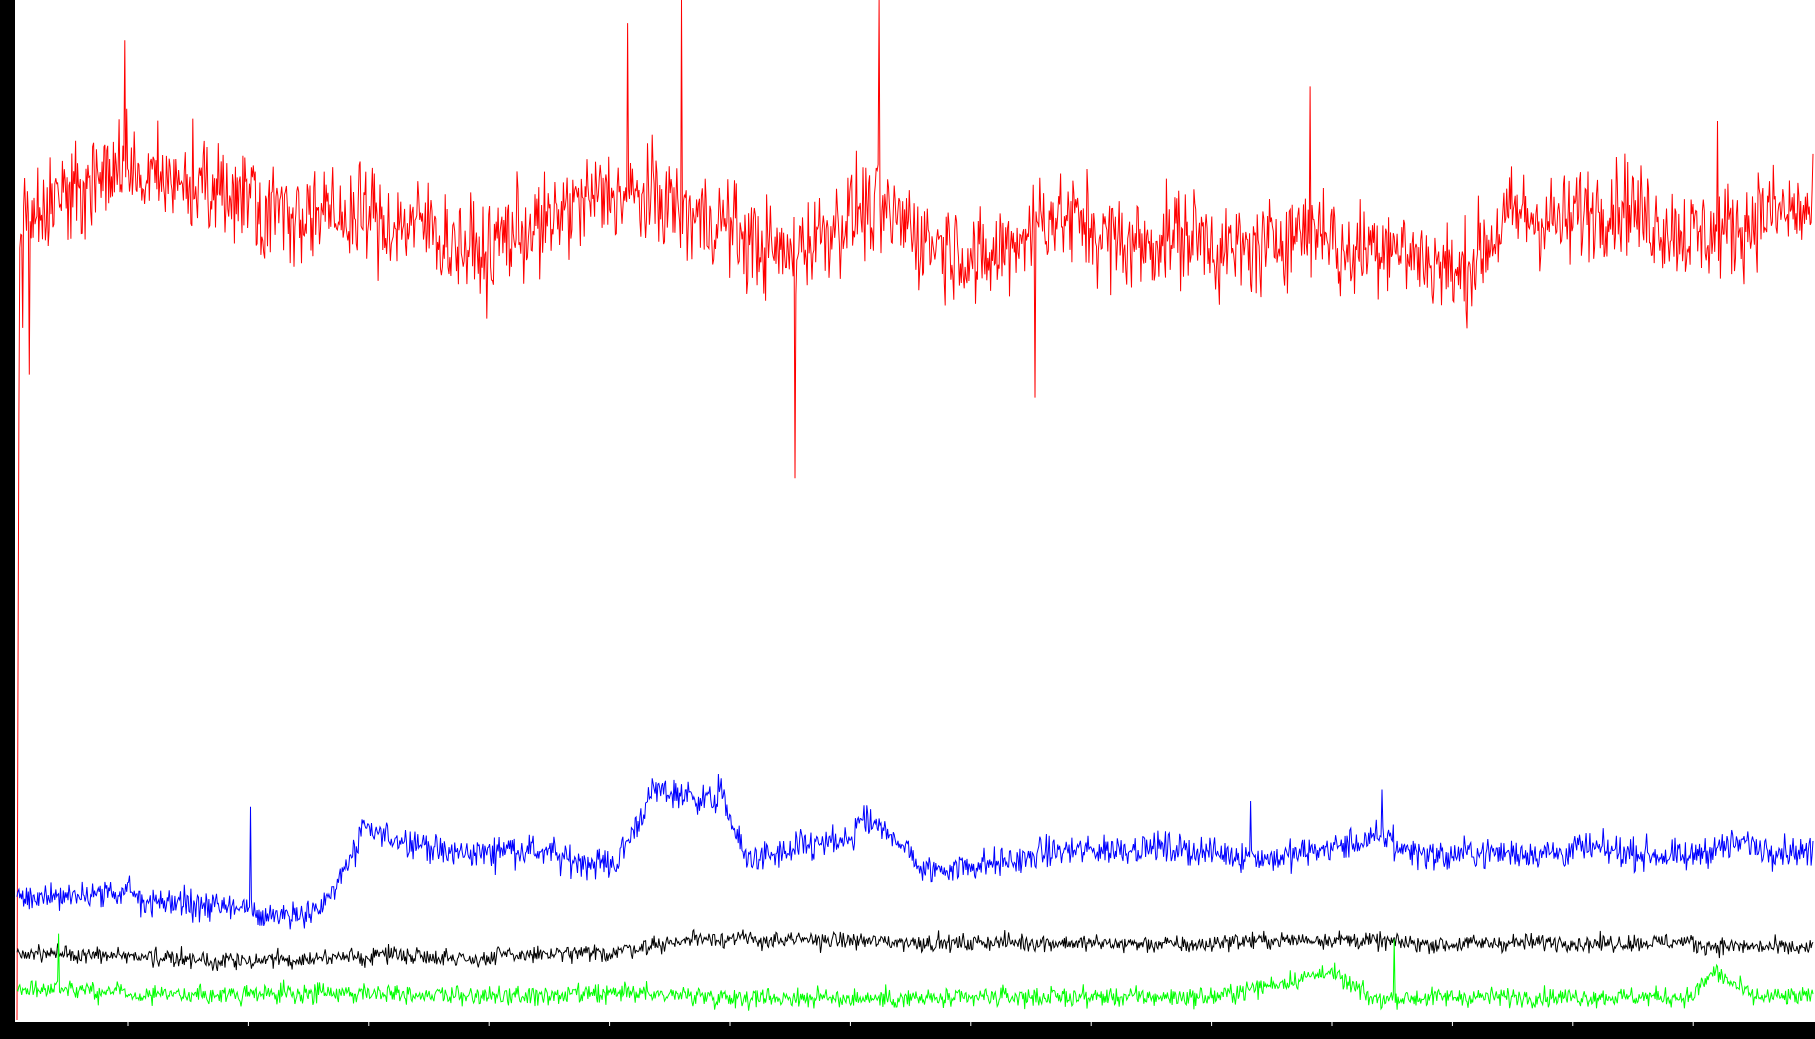 The width and height of the screenshot is (1815, 1039). Describe the element at coordinates (248, 1033) in the screenshot. I see `x-tick-label: 14:02` at that location.